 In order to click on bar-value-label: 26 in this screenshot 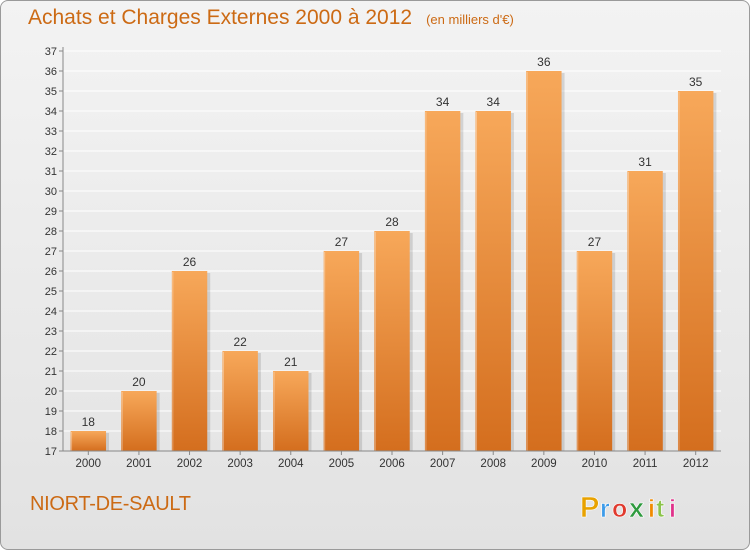, I will do `click(190, 262)`.